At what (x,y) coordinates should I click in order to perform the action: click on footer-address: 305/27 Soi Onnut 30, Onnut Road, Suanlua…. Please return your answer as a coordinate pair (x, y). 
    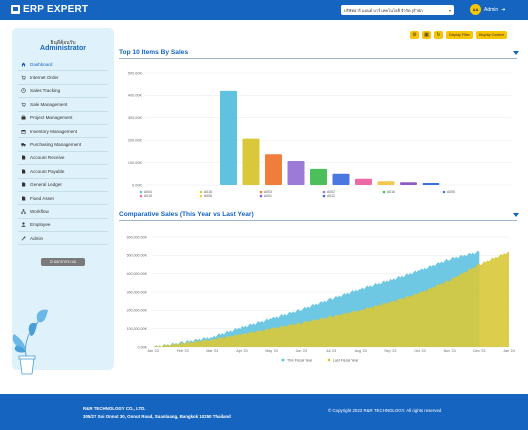
    Looking at the image, I should click on (157, 416).